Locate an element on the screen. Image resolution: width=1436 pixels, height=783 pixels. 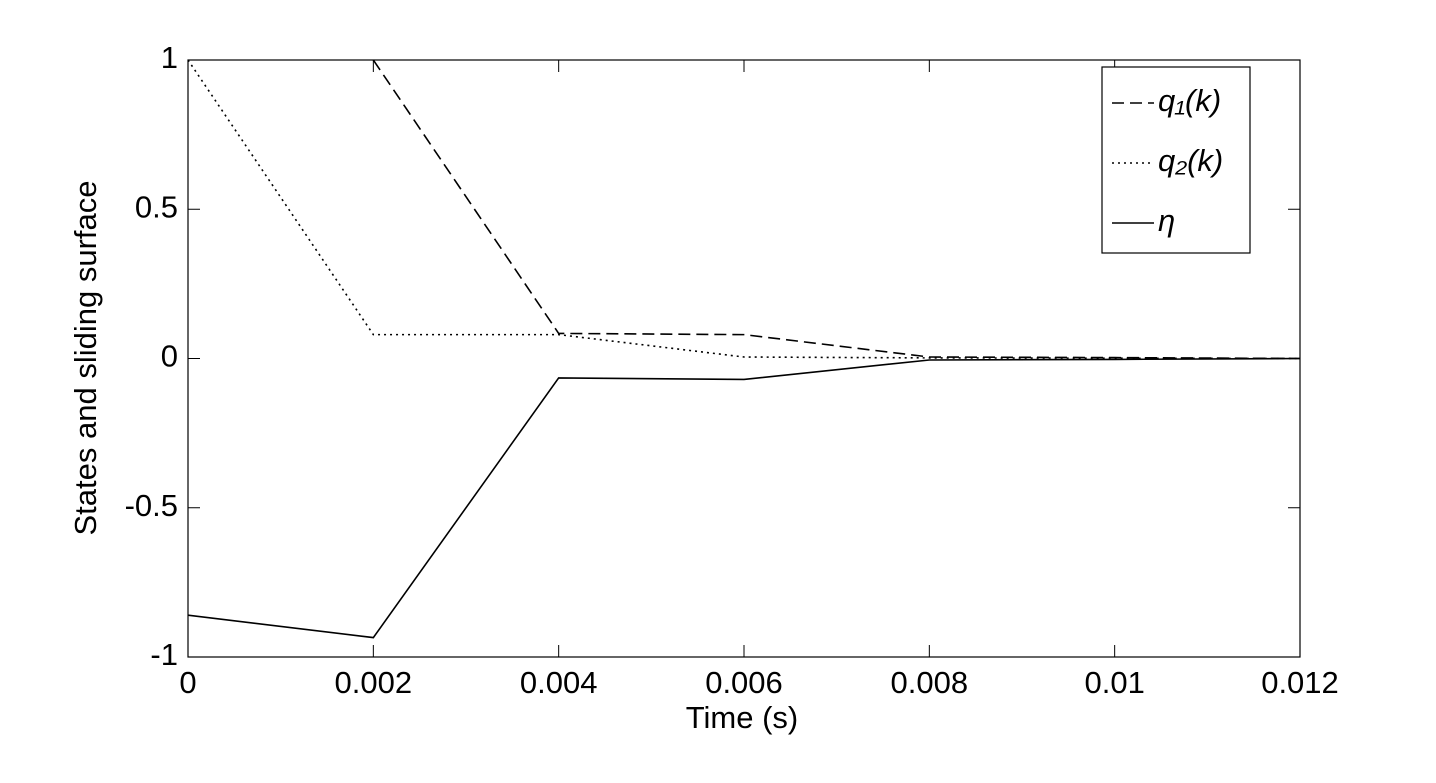
legend-box is located at coordinates (1176, 160).